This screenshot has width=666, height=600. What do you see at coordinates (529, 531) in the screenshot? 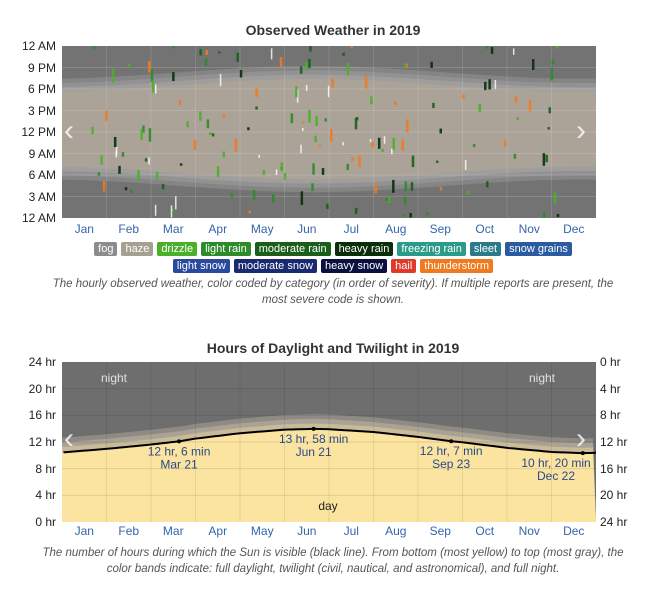
I see `chart2-month-label: Nov` at bounding box center [529, 531].